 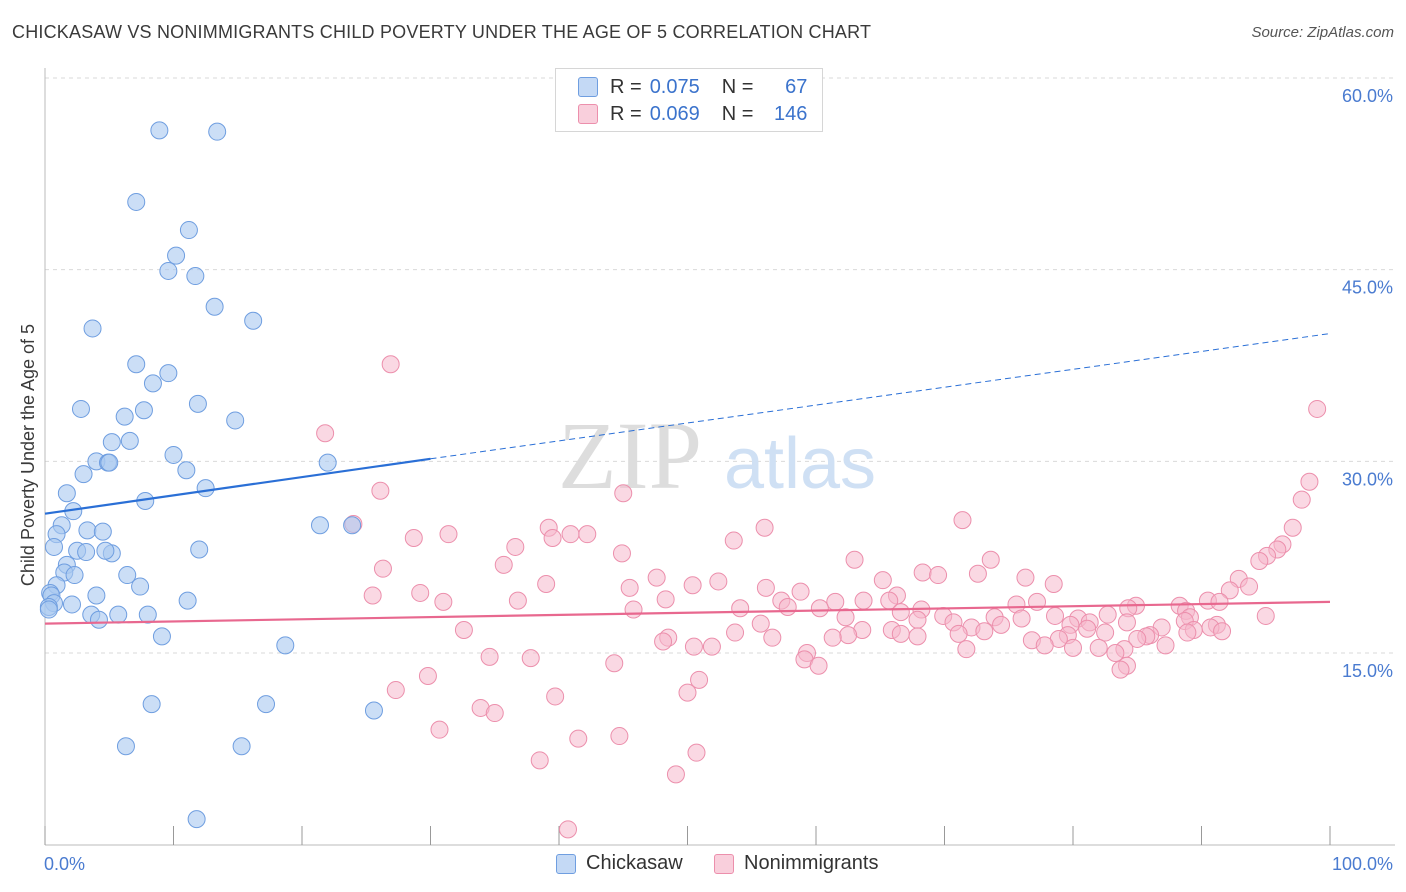 I want to click on y-tick-label: 60.0%, so click(x=1367, y=96).